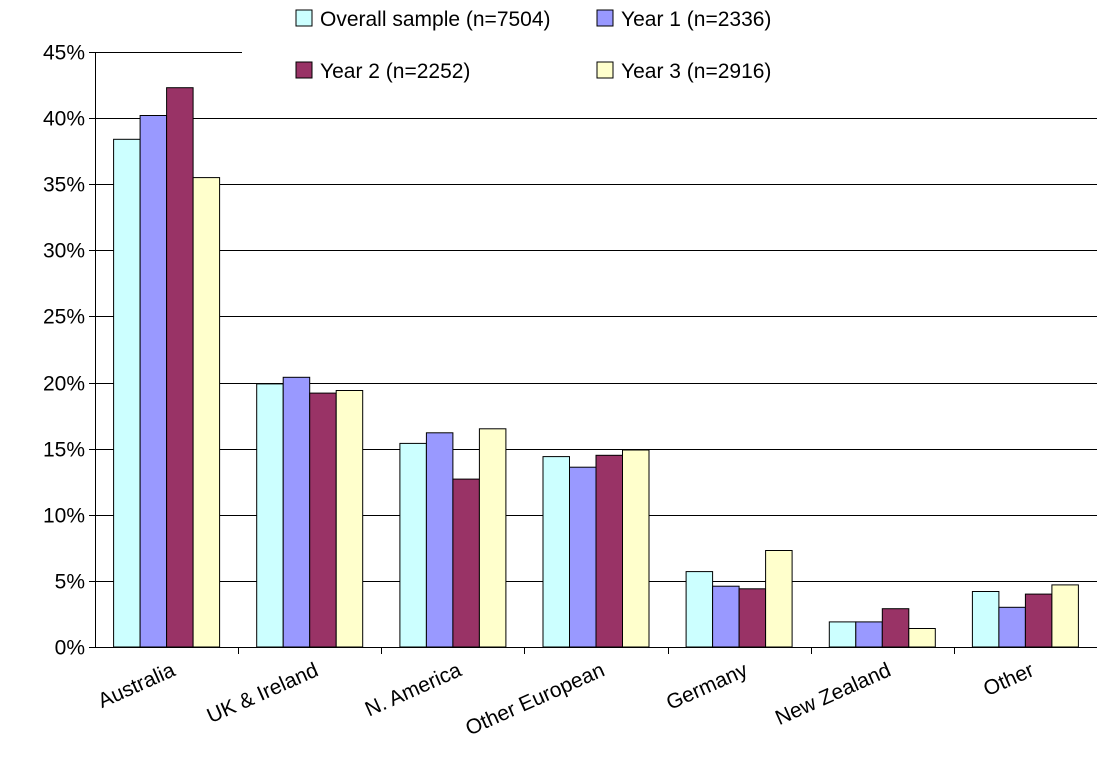 This screenshot has height=778, width=1098. Describe the element at coordinates (833, 694) in the screenshot. I see `x-label-new-zealand: New Zealand` at that location.